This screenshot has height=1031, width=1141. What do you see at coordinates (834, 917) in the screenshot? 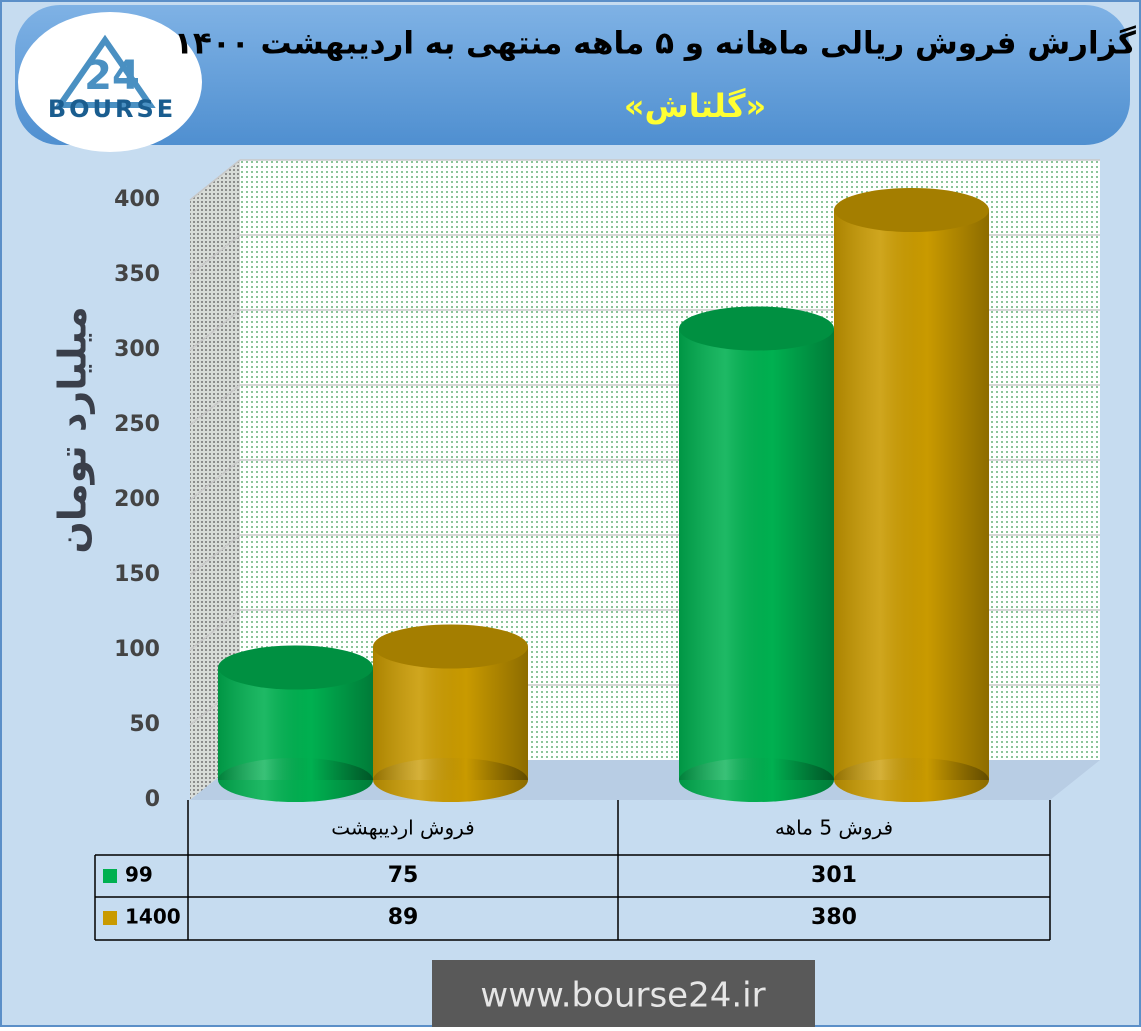
I see `table-value: 380` at bounding box center [834, 917].